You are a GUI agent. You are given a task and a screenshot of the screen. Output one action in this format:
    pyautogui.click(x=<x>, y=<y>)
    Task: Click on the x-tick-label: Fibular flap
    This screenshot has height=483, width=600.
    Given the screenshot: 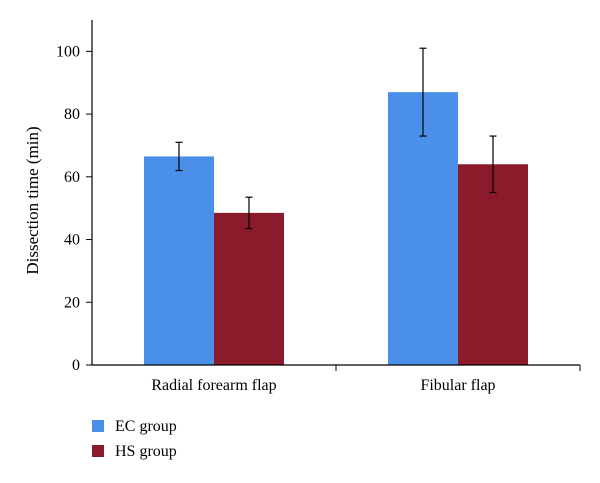 What is the action you would take?
    pyautogui.click(x=457, y=385)
    